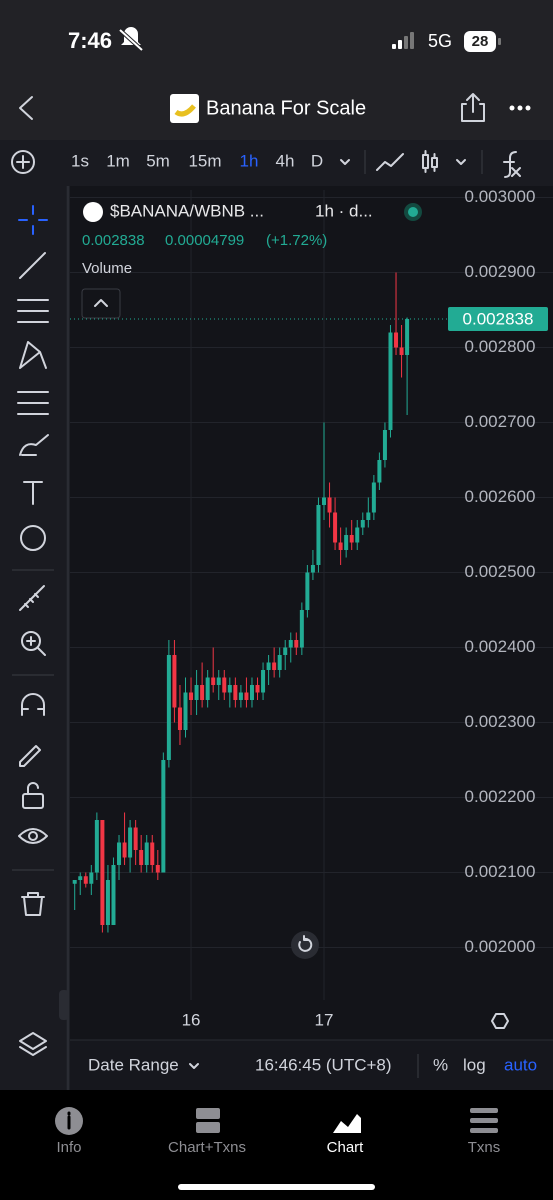  What do you see at coordinates (118, 160) in the screenshot?
I see `interval-button: 1m` at bounding box center [118, 160].